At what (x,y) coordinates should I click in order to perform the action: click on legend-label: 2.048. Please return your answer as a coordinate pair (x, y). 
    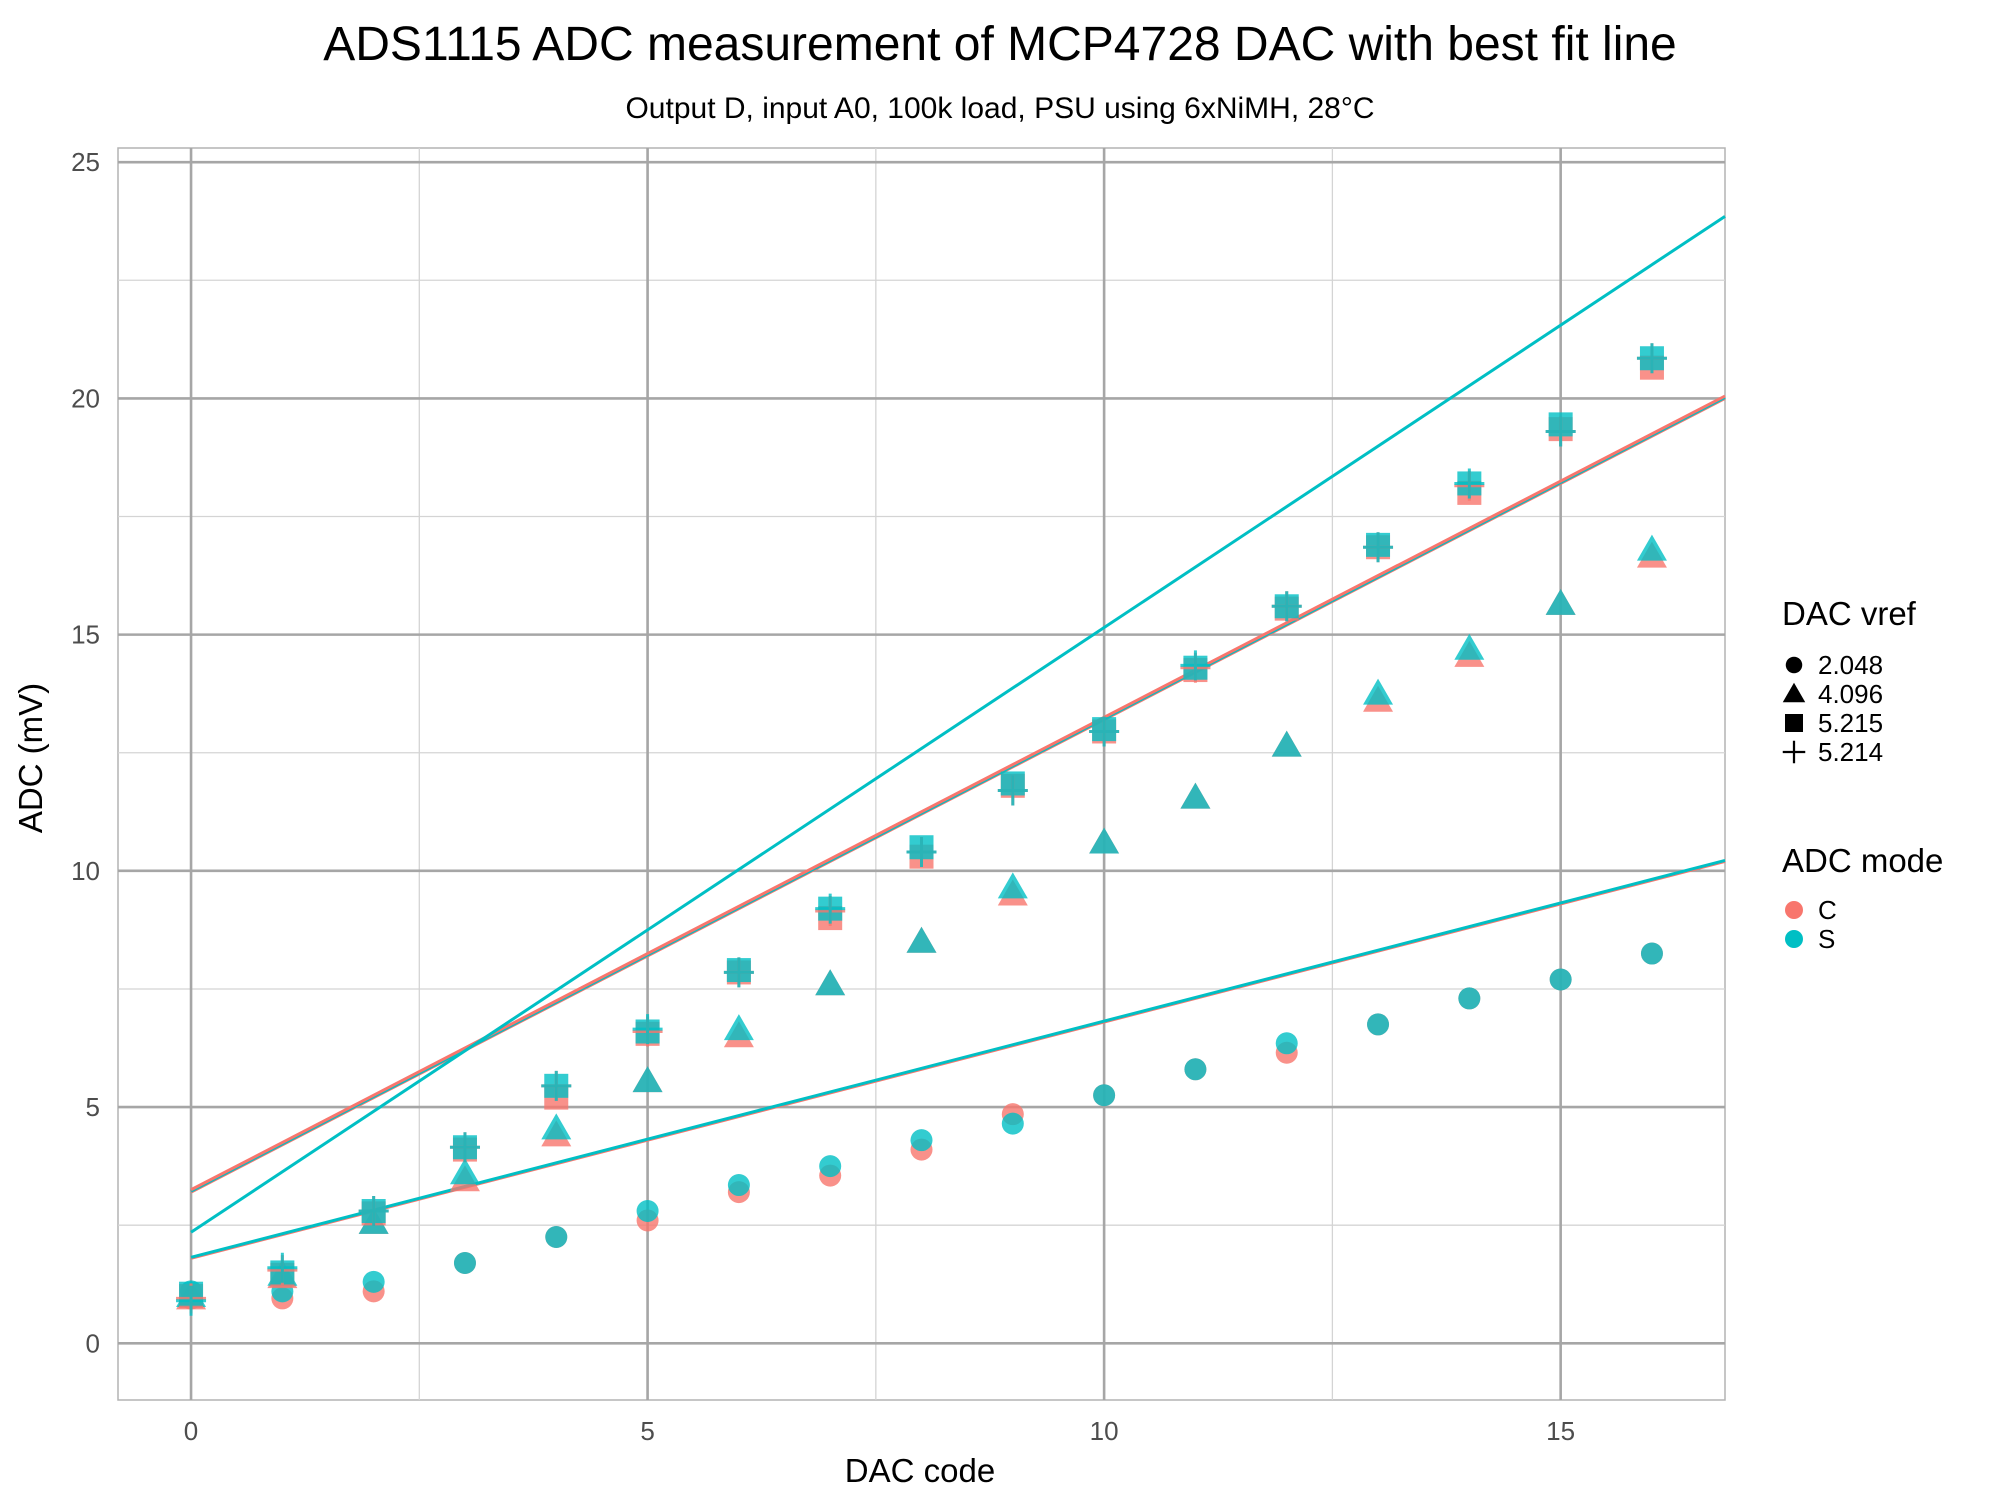
    Looking at the image, I should click on (1850, 665).